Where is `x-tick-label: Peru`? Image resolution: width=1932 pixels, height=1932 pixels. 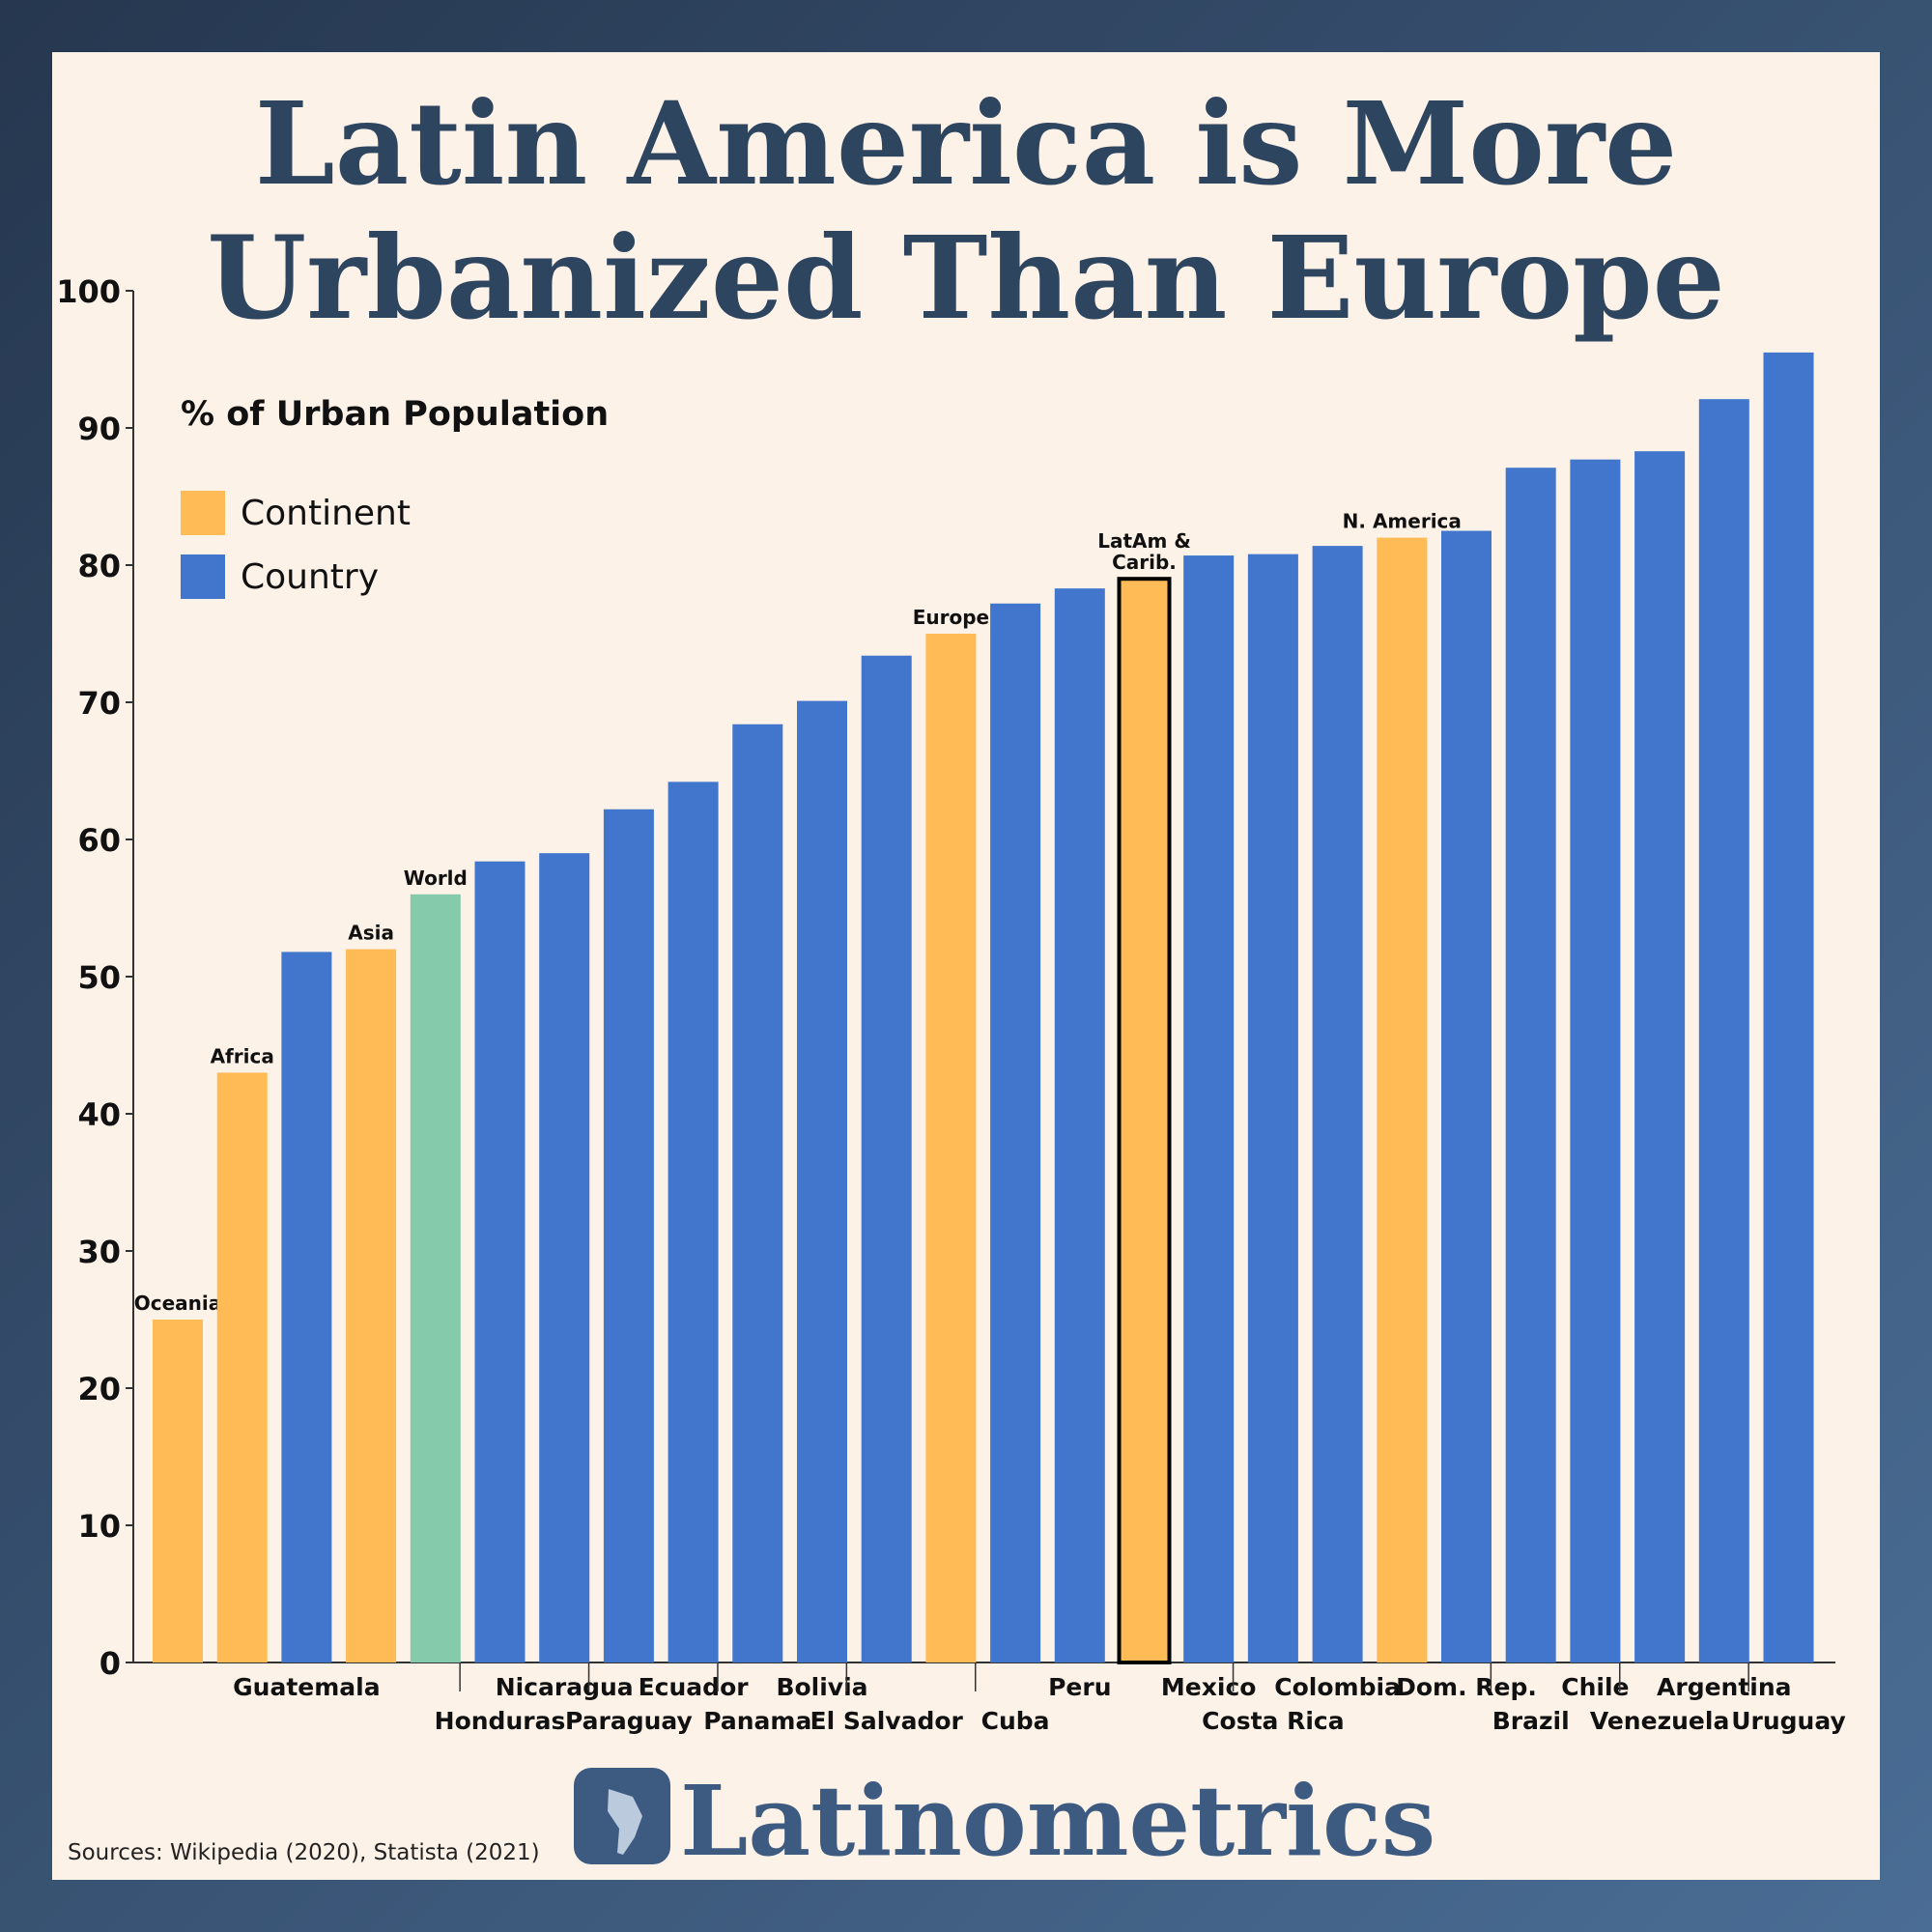 x-tick-label: Peru is located at coordinates (1079, 1687).